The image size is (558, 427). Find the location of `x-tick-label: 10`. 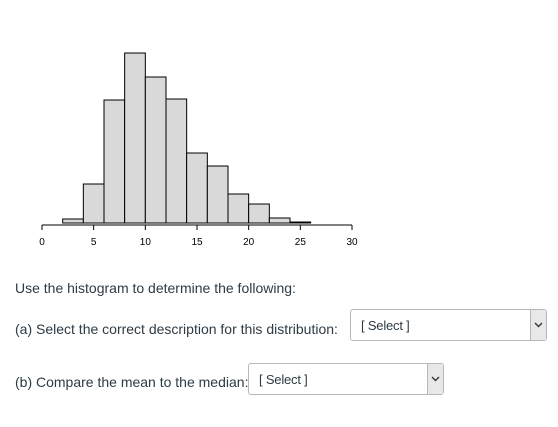

x-tick-label: 10 is located at coordinates (146, 242).